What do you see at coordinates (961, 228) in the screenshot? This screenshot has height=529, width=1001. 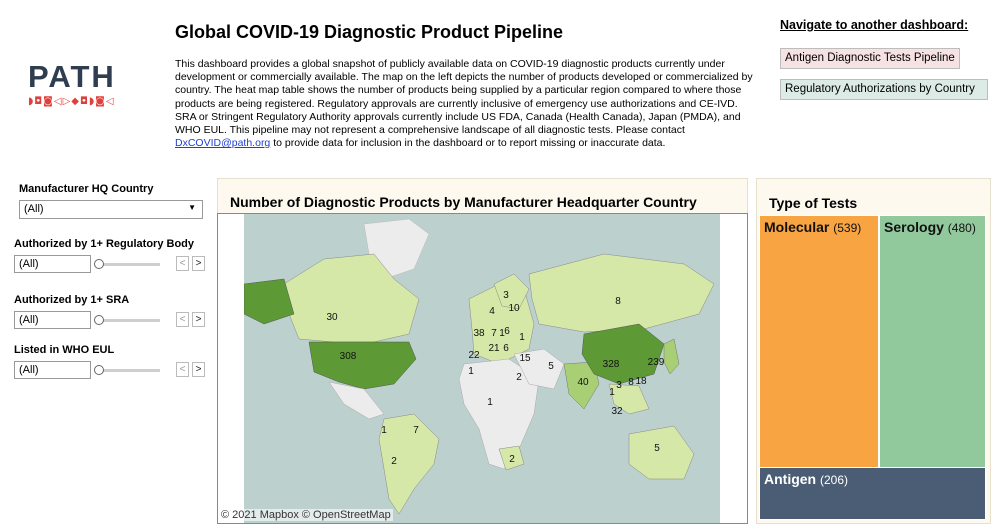 I see `serology-count: (480)` at bounding box center [961, 228].